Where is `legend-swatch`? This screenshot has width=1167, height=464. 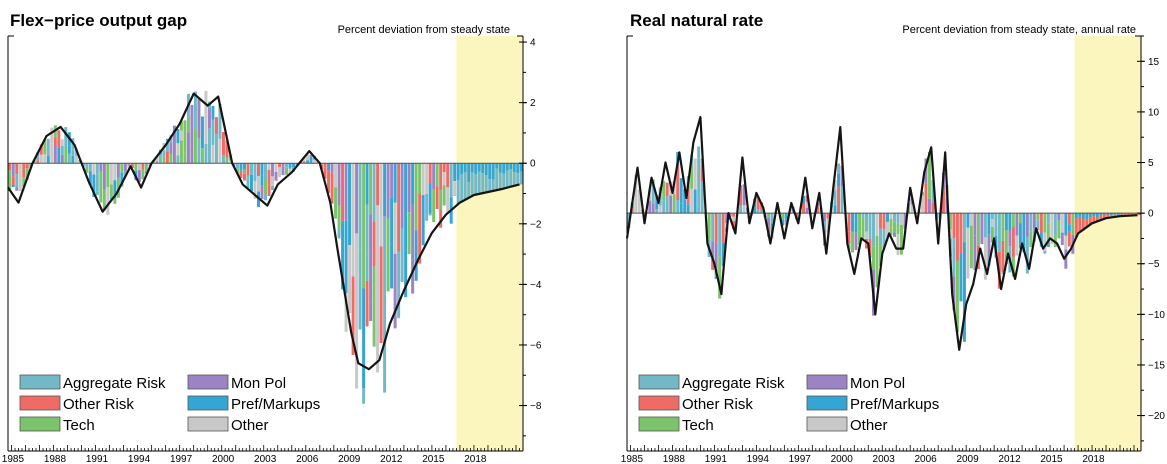 legend-swatch is located at coordinates (827, 403).